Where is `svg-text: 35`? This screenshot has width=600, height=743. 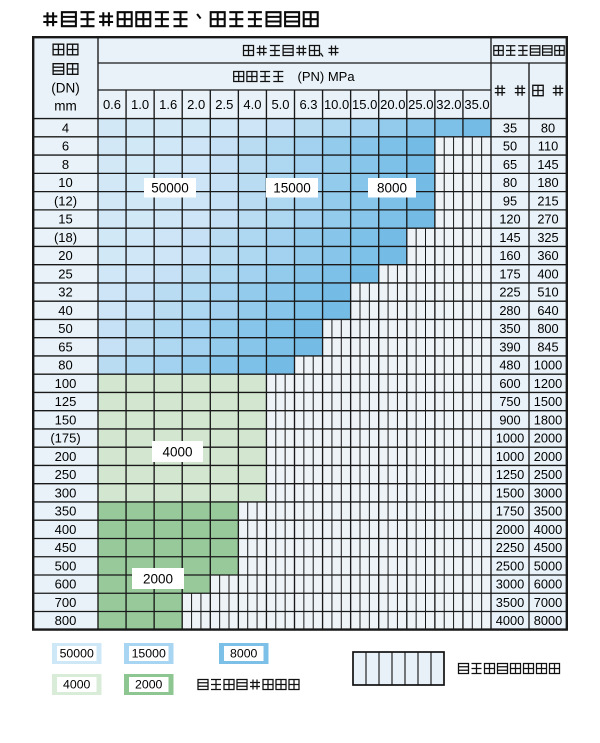
svg-text: 35 is located at coordinates (510, 127).